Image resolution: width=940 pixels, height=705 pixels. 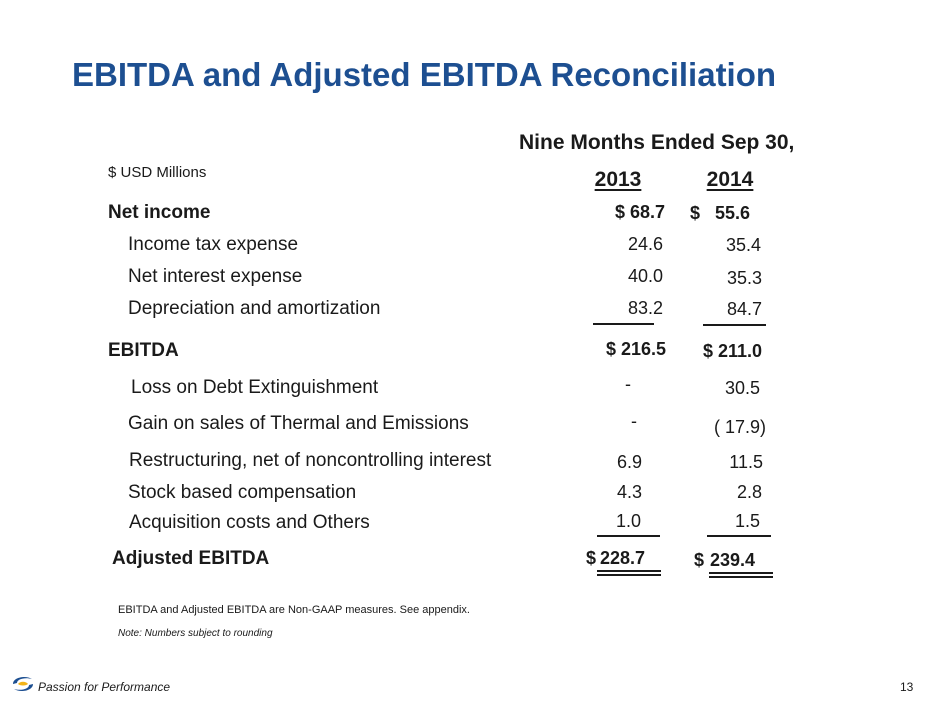 I want to click on period-header: Nine Months Ended Sep 30,, so click(x=657, y=142).